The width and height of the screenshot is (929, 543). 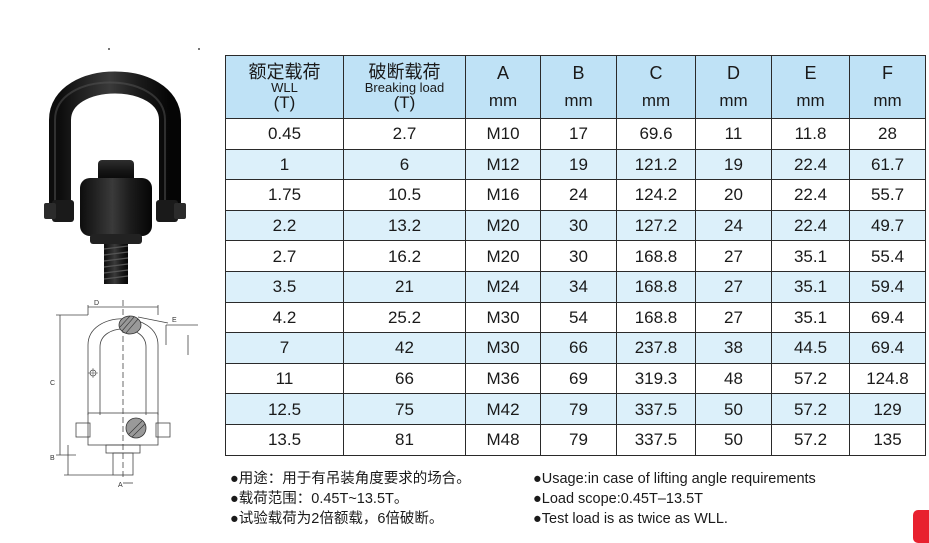 What do you see at coordinates (174, 320) in the screenshot?
I see `dim-label-e: E` at bounding box center [174, 320].